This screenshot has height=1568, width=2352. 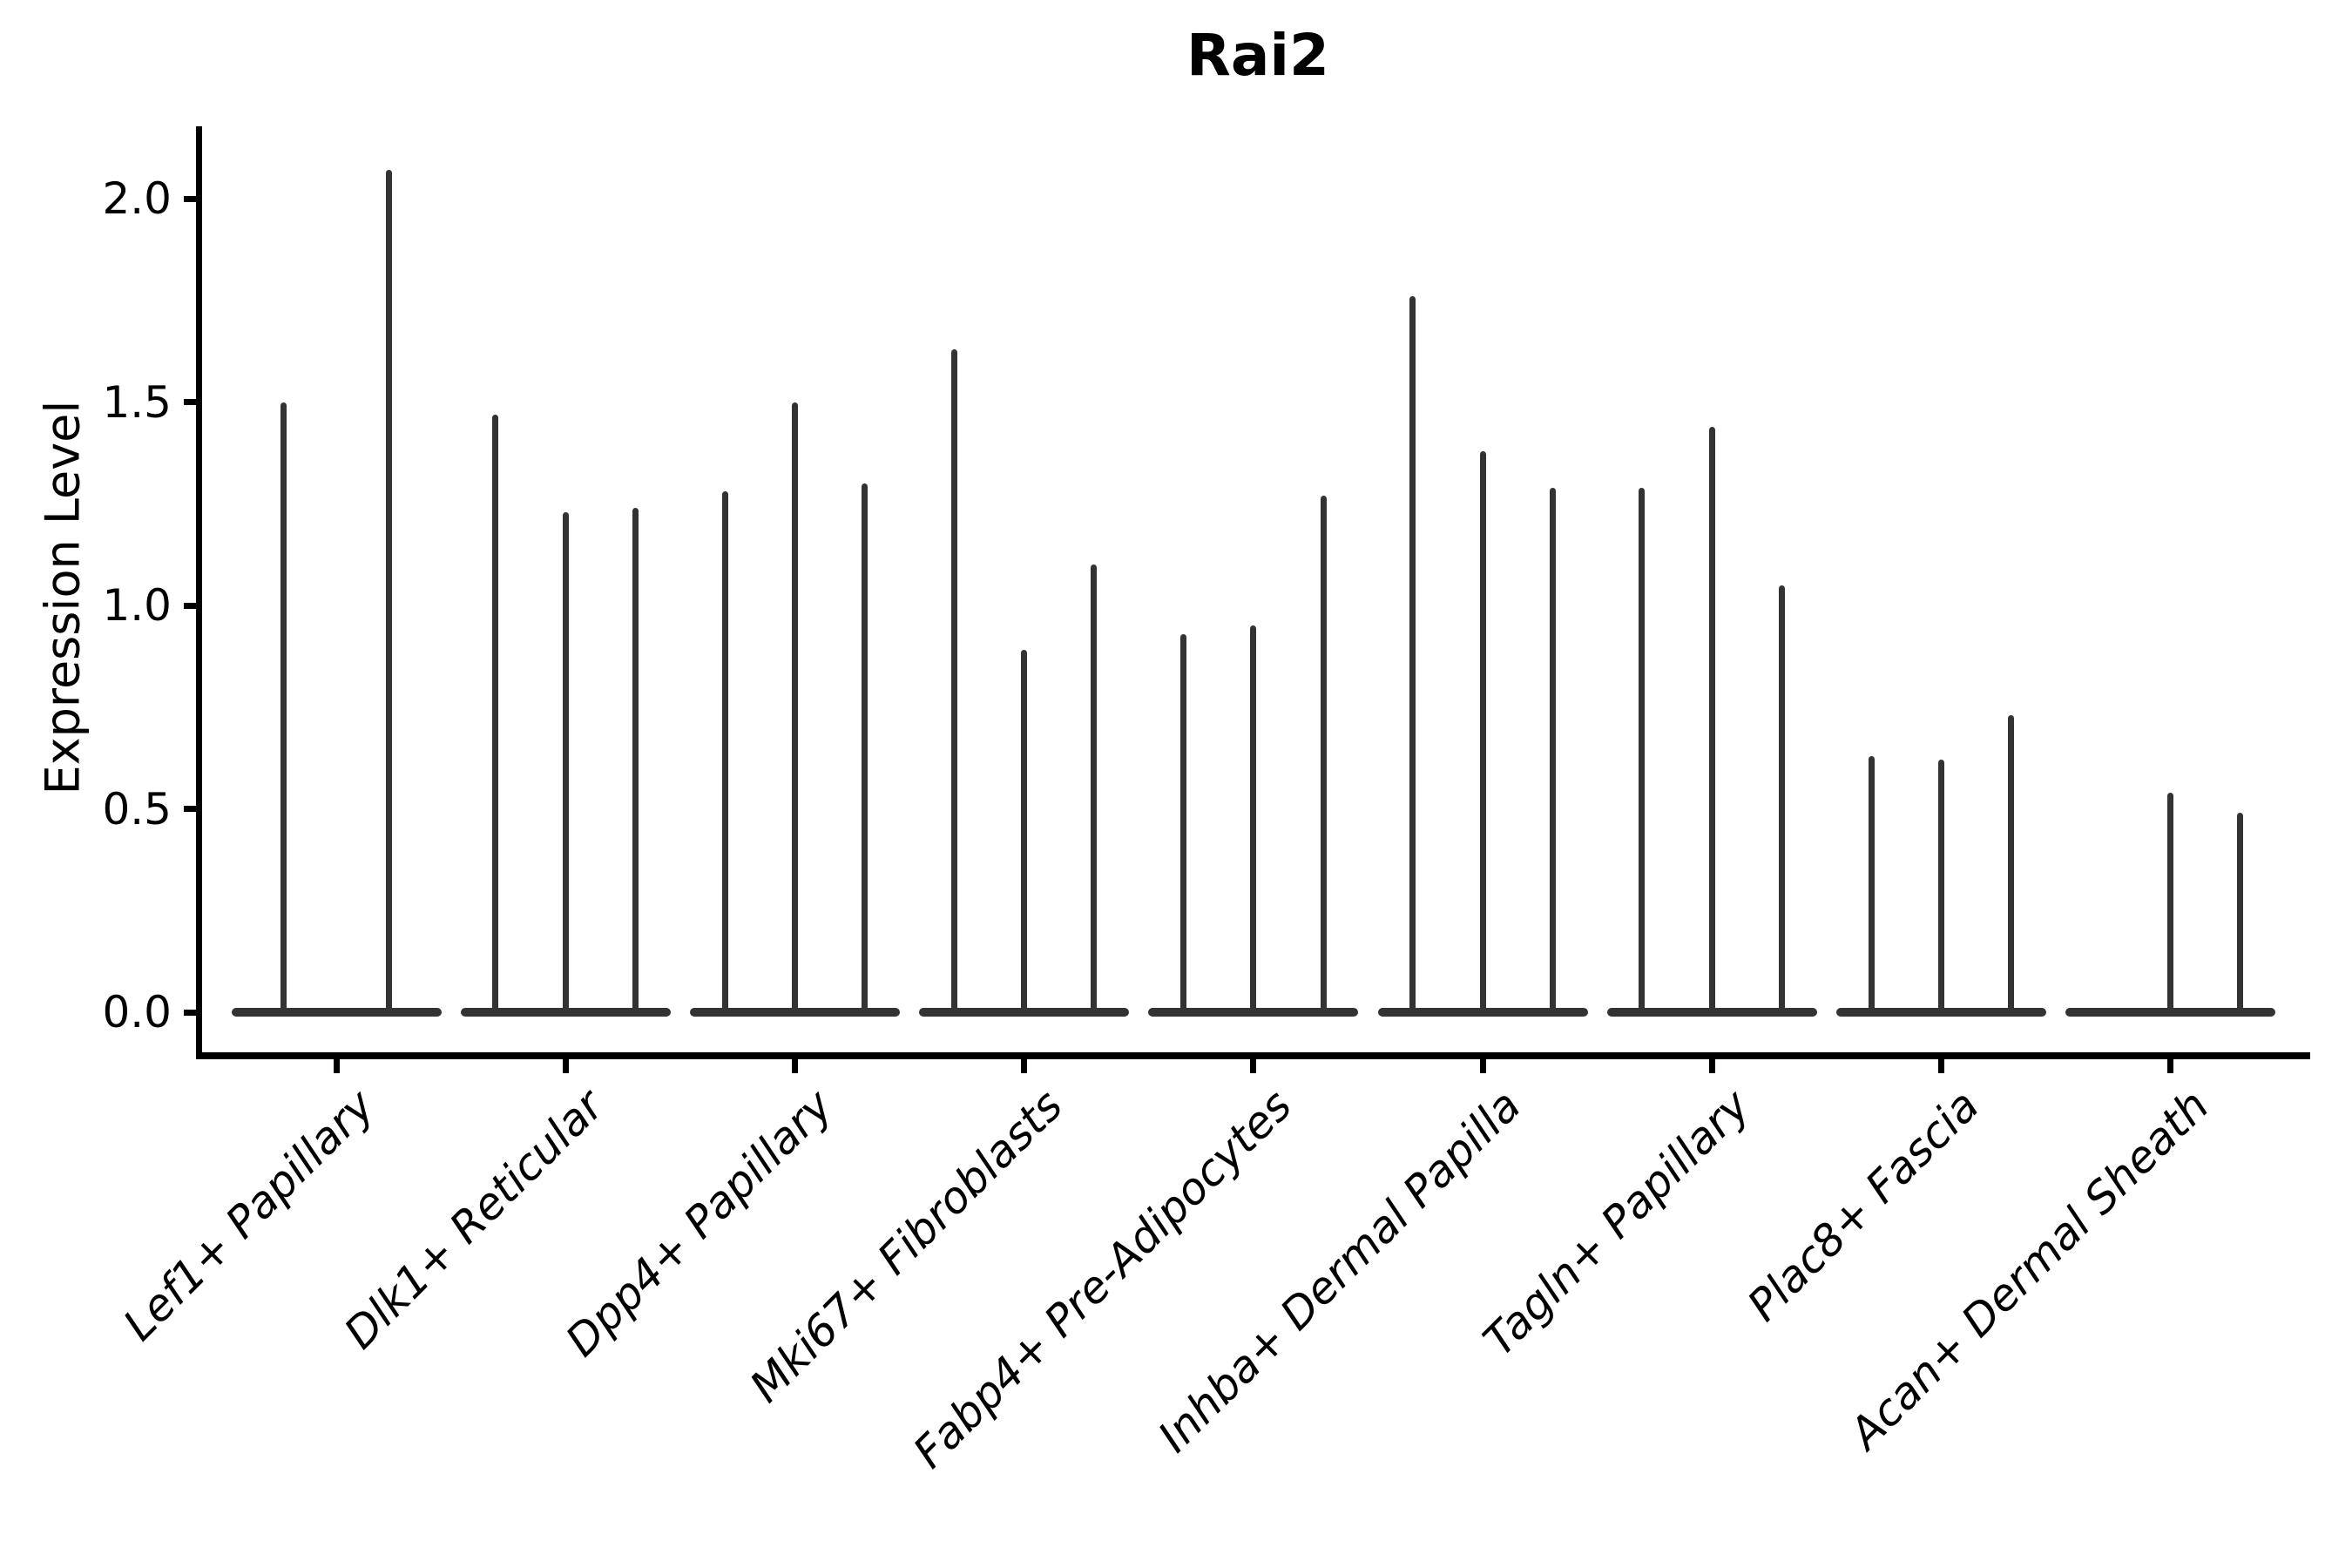 What do you see at coordinates (1102, 1278) in the screenshot?
I see `x-tick-label: Fabp4+ Pre-Adipocytes` at bounding box center [1102, 1278].